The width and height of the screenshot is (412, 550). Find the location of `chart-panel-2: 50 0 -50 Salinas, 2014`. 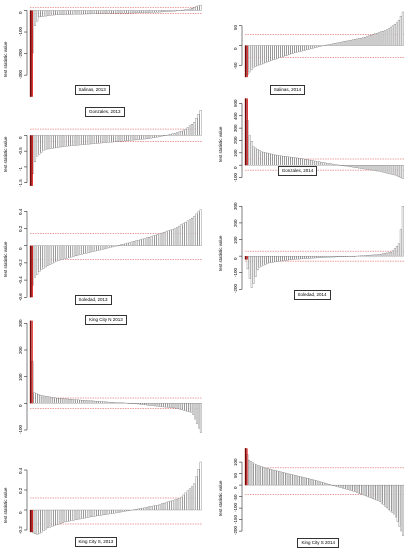

chart-panel-2: 50 0 -50 Salinas, 2014 is located at coordinates (313, 51).